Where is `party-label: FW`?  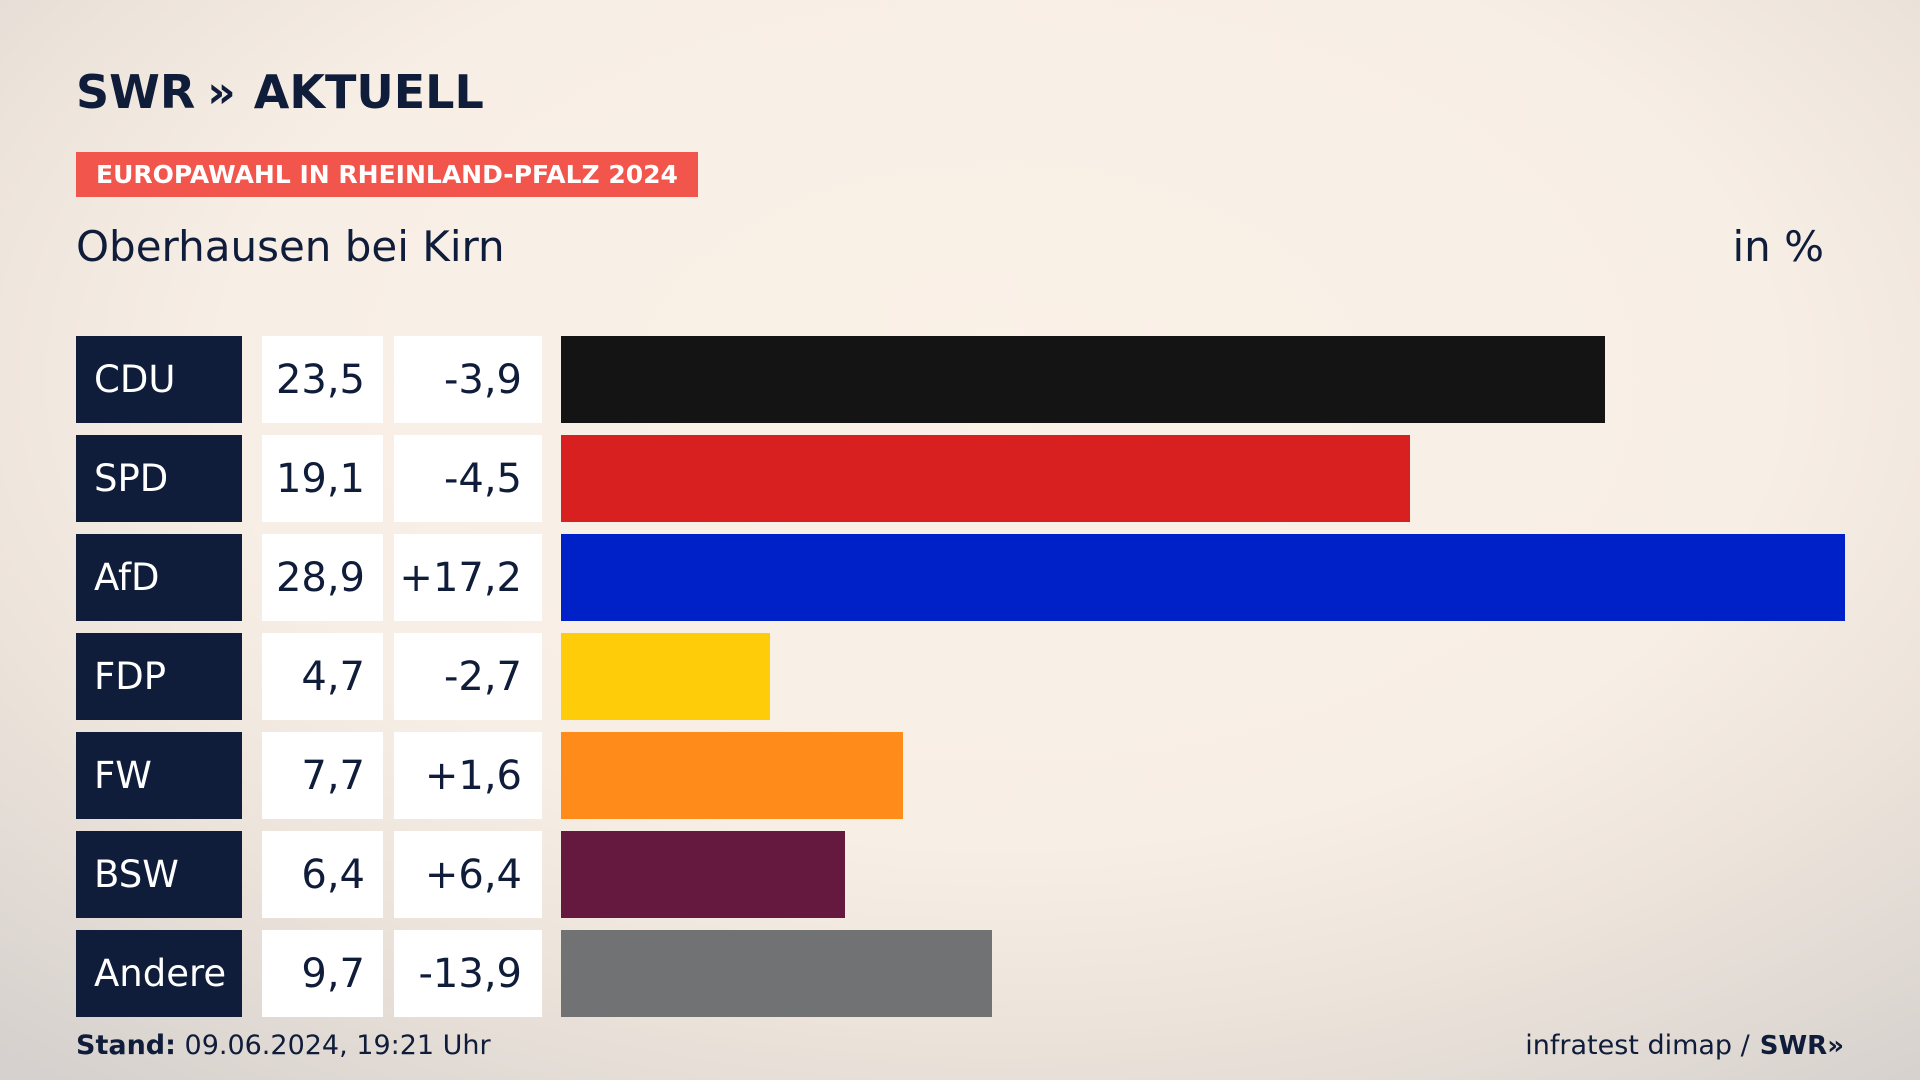 party-label: FW is located at coordinates (159, 775).